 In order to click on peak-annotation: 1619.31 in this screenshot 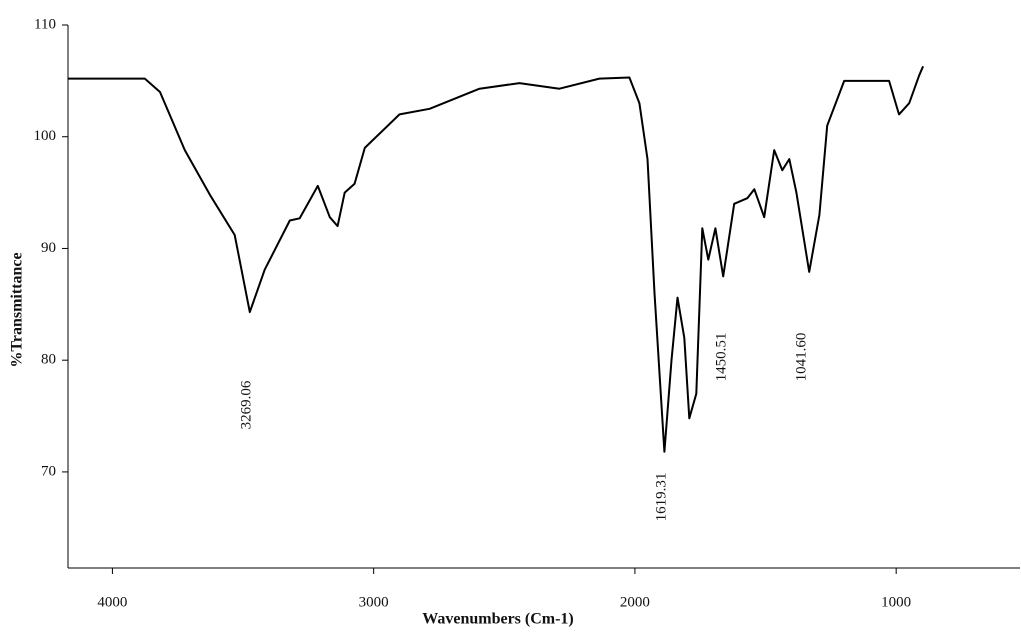, I will do `click(661, 497)`.